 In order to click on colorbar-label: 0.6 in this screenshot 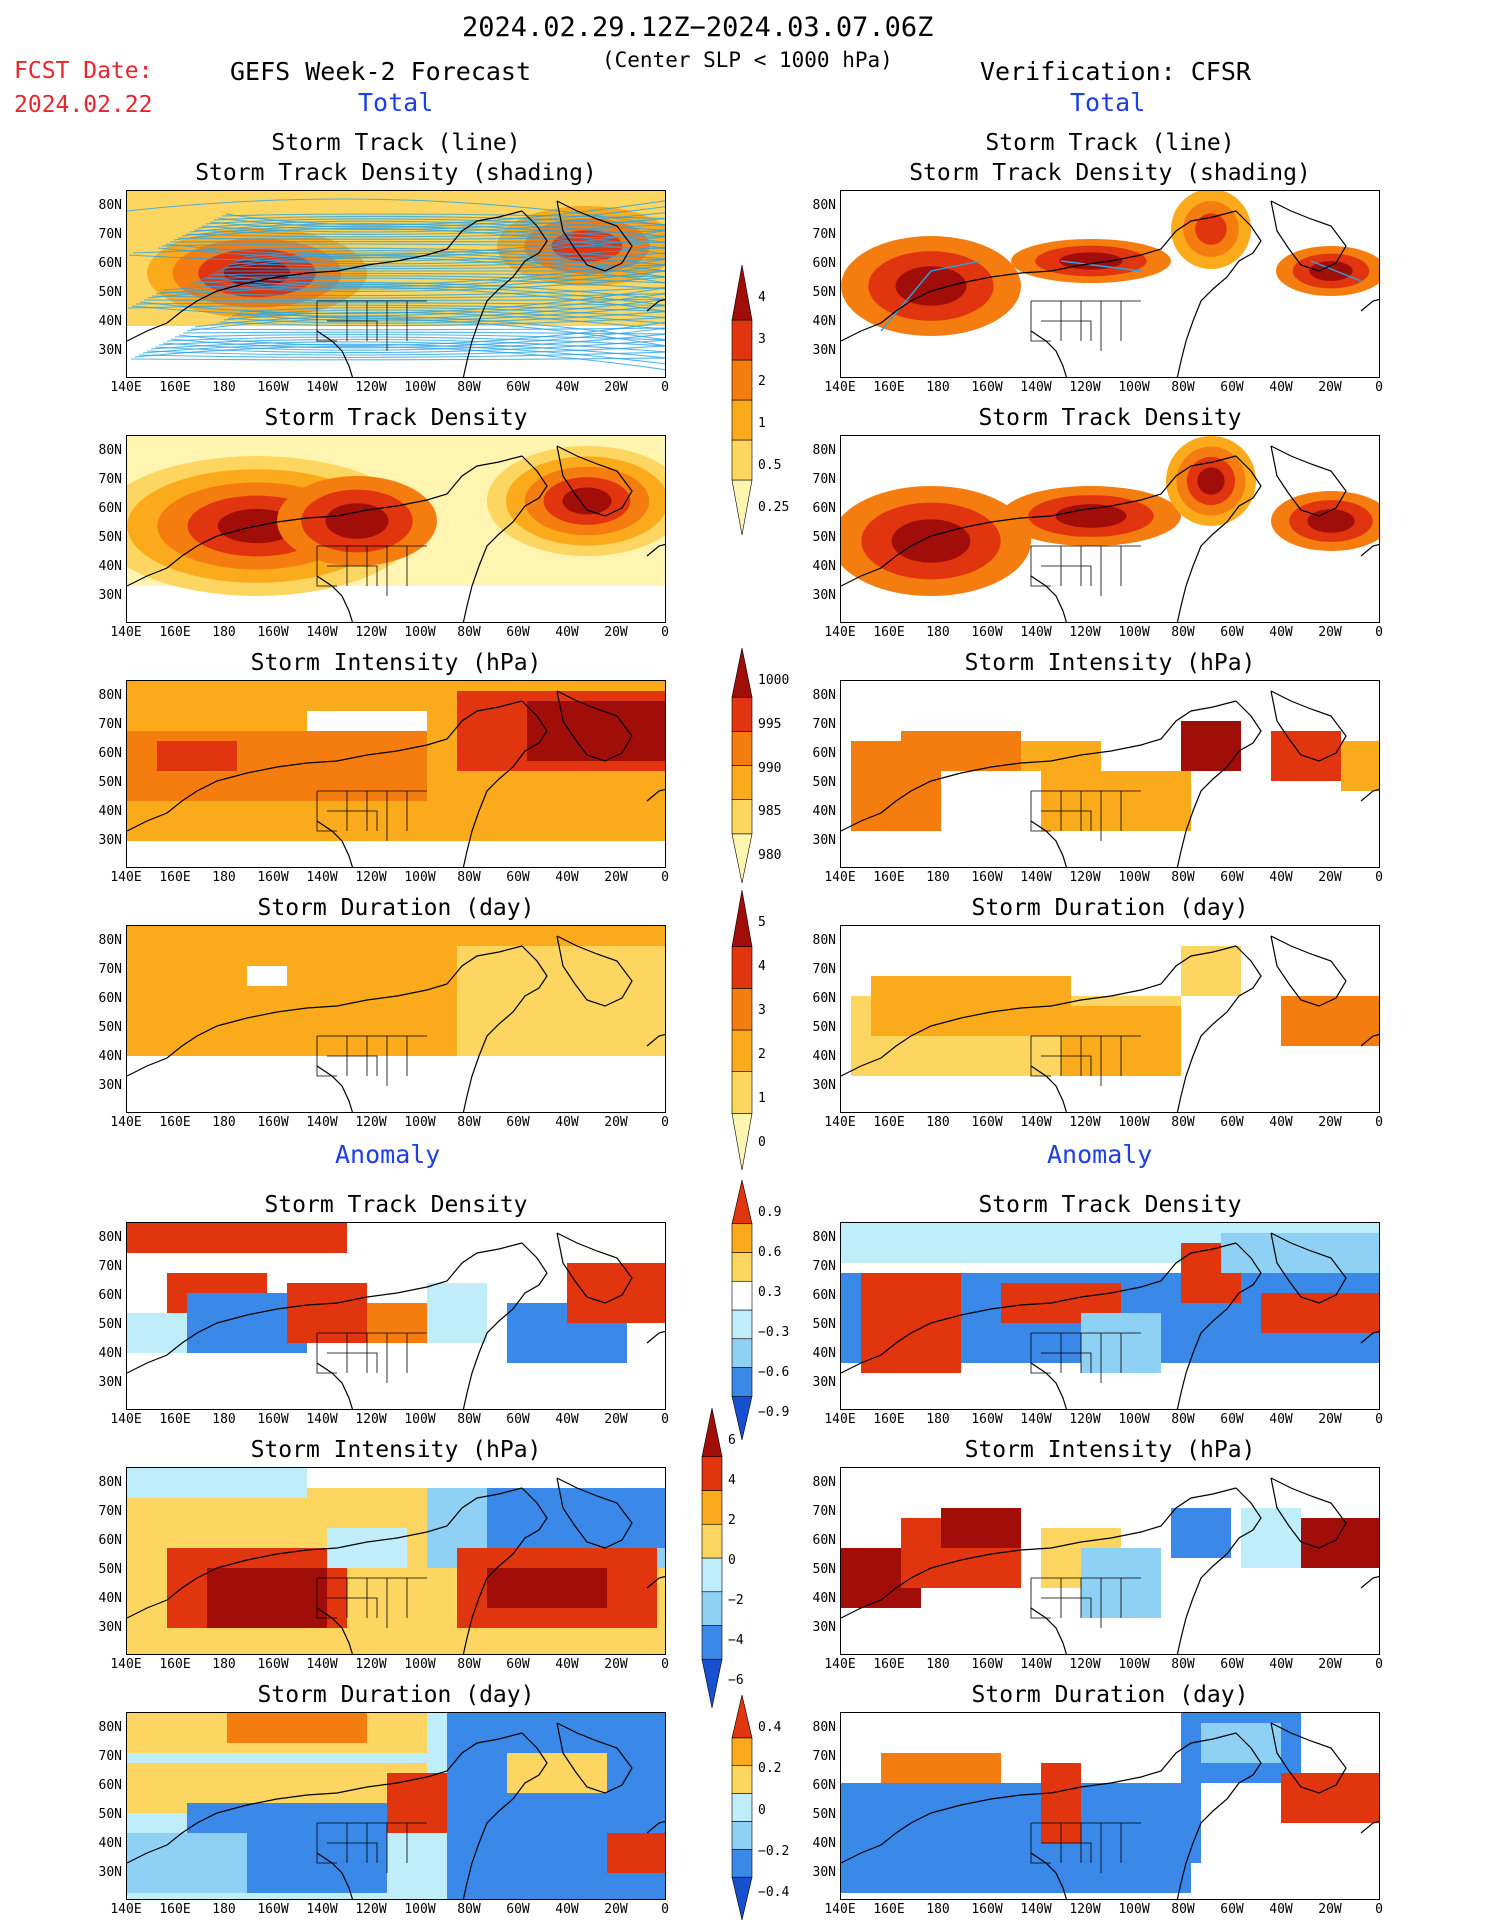, I will do `click(770, 1252)`.